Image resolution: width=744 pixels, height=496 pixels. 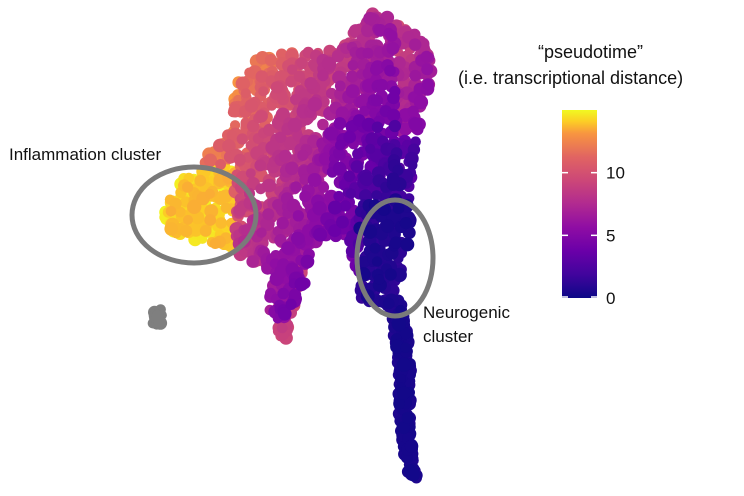 I want to click on colorbar-ticks: 0 5 10, so click(x=593, y=236).